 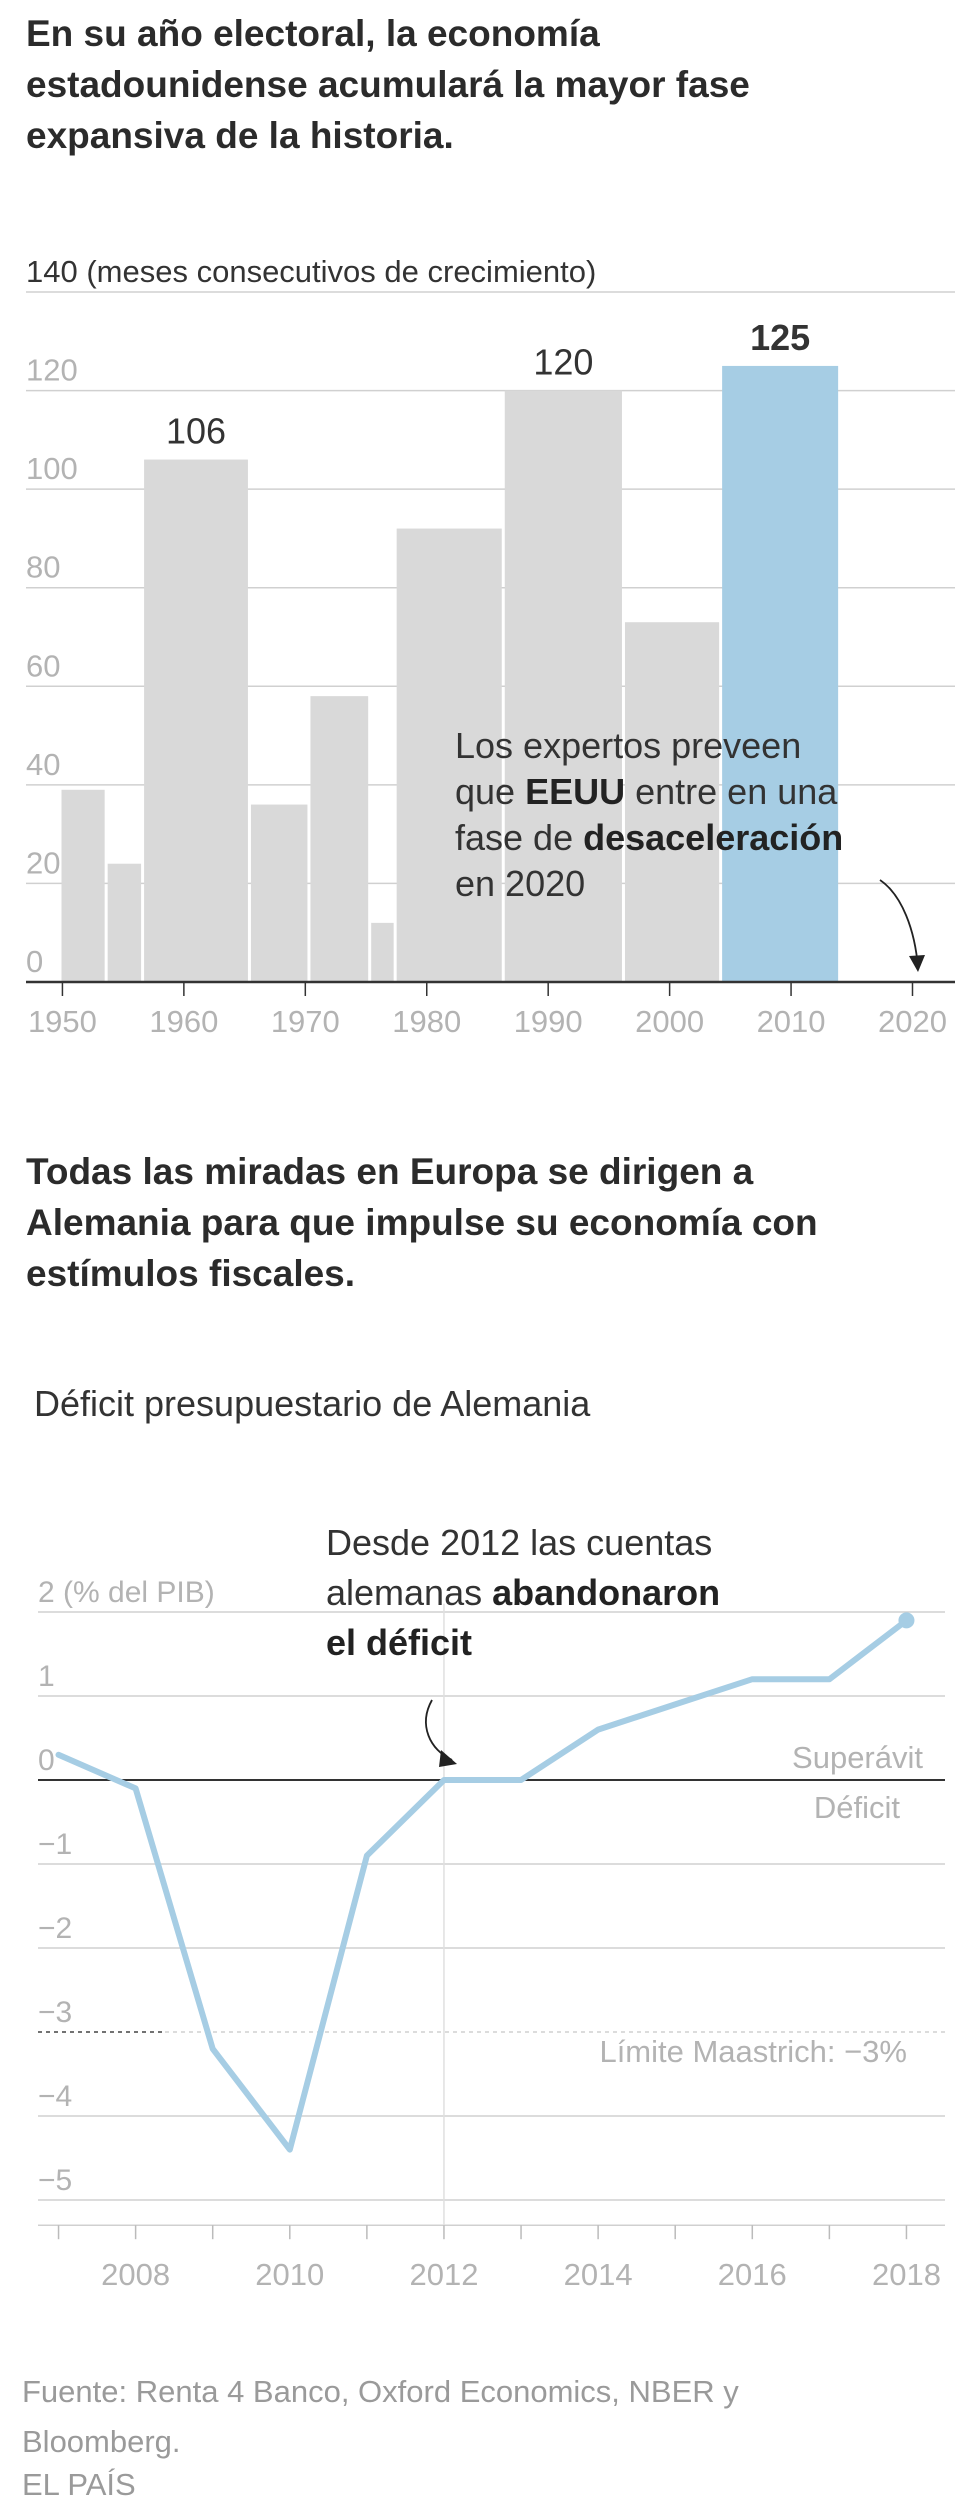 What do you see at coordinates (399, 1642) in the screenshot?
I see `annotation-line: el déficit` at bounding box center [399, 1642].